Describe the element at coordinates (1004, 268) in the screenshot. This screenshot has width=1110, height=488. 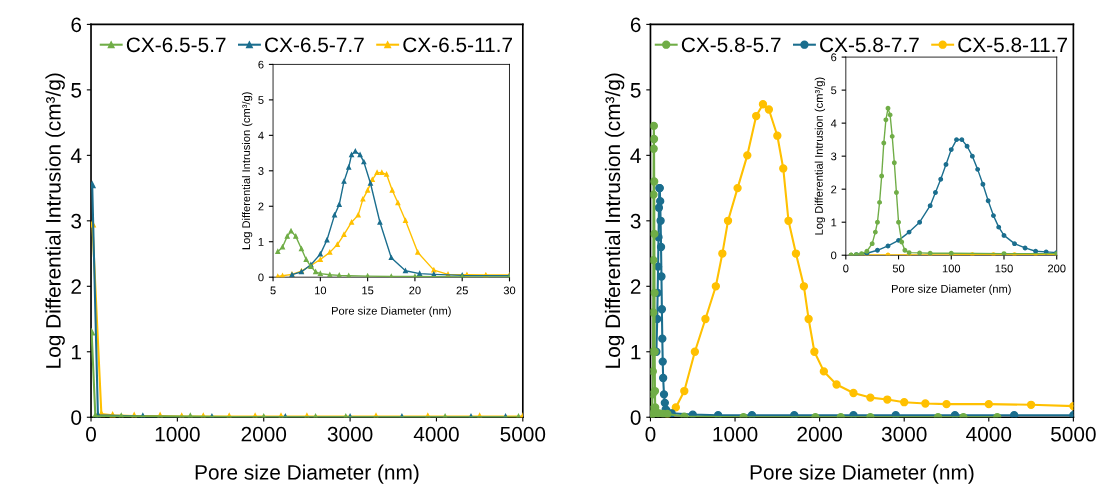
I see `x-tick-label: 150` at that location.